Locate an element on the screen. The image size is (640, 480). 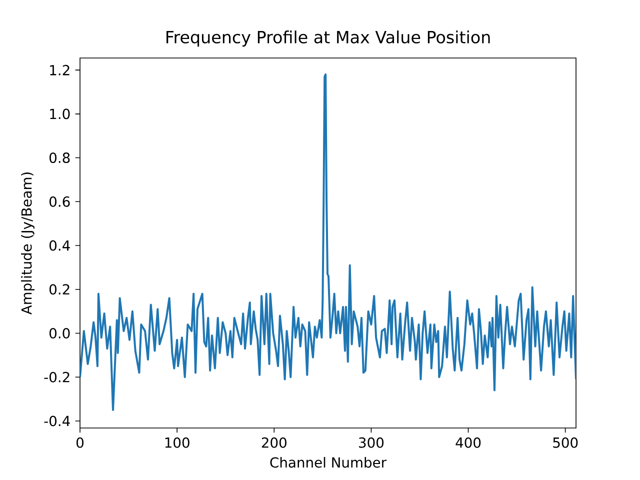
y-tick-label: 0.6 is located at coordinates (60, 201).